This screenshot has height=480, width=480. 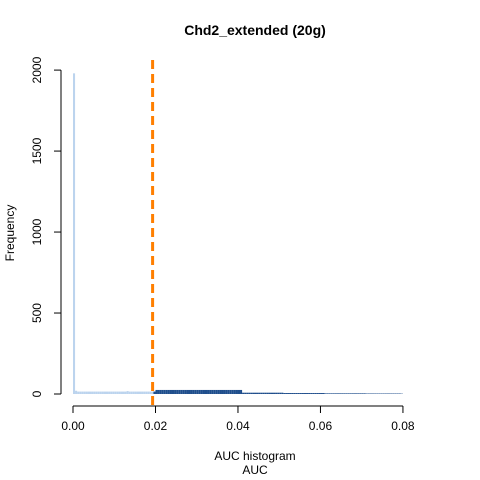 I want to click on y-axis: 0 500 1000 1500 2000, so click(x=46, y=226).